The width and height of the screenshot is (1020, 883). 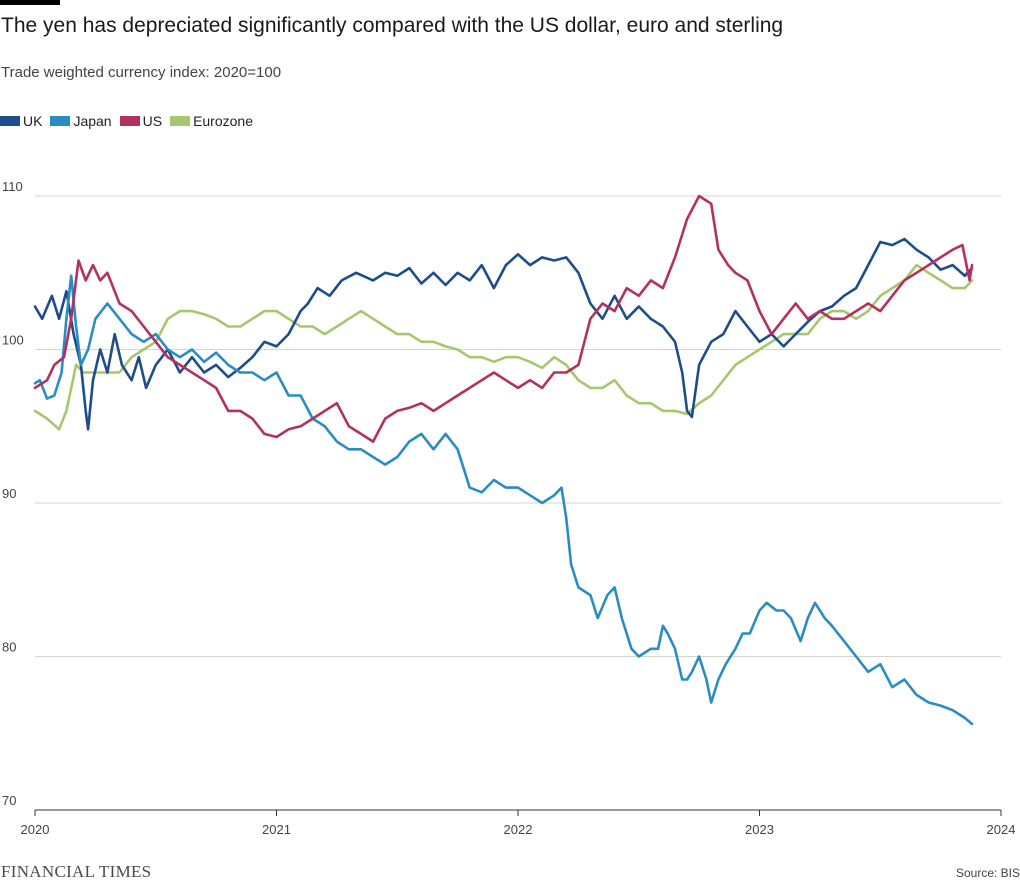 What do you see at coordinates (152, 121) in the screenshot?
I see `legend-label-us: US` at bounding box center [152, 121].